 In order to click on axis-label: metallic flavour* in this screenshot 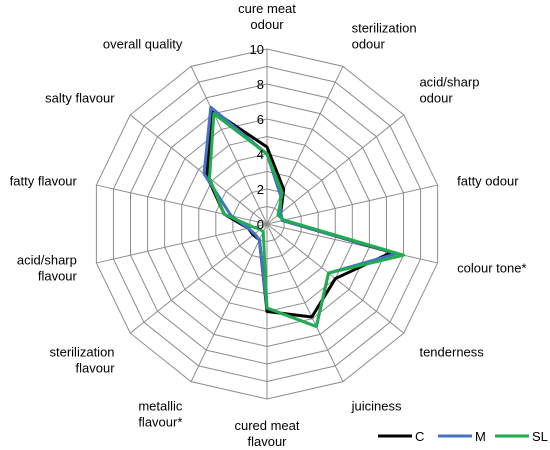, I will do `click(160, 414)`.